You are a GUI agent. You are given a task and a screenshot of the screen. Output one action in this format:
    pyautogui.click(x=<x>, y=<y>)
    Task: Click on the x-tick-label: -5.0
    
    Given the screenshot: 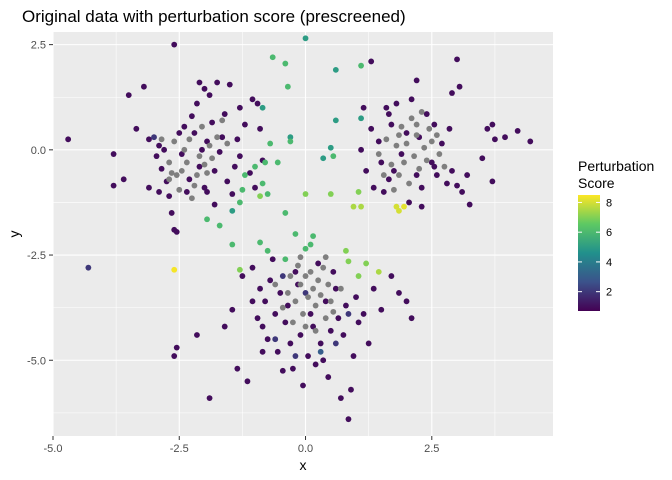 What is the action you would take?
    pyautogui.click(x=53, y=449)
    